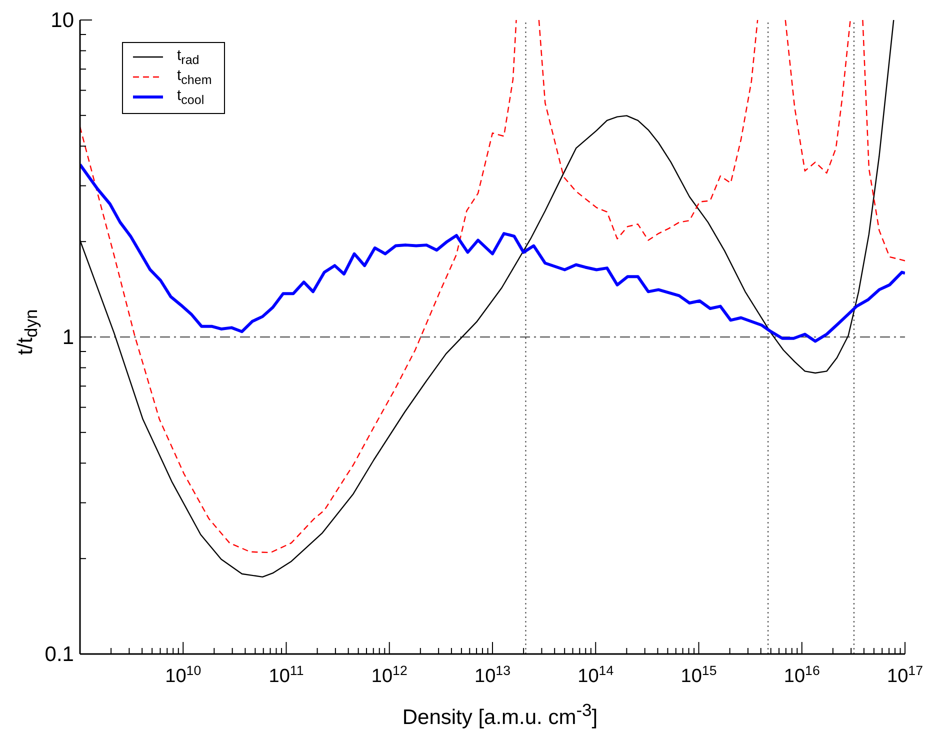 The height and width of the screenshot is (732, 937). Describe the element at coordinates (62, 20) in the screenshot. I see `y-tick-label: 10` at that location.